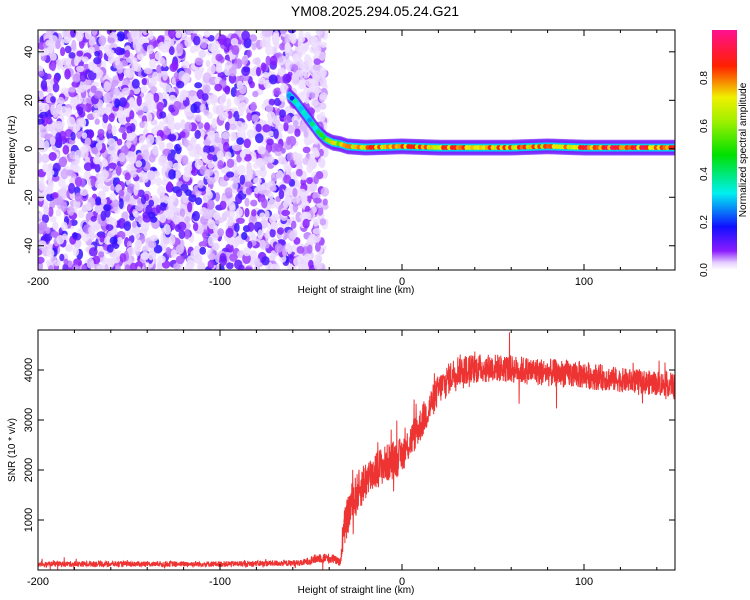 The width and height of the screenshot is (750, 600). What do you see at coordinates (29, 370) in the screenshot?
I see `snr-y-tick-label: 4000` at bounding box center [29, 370].